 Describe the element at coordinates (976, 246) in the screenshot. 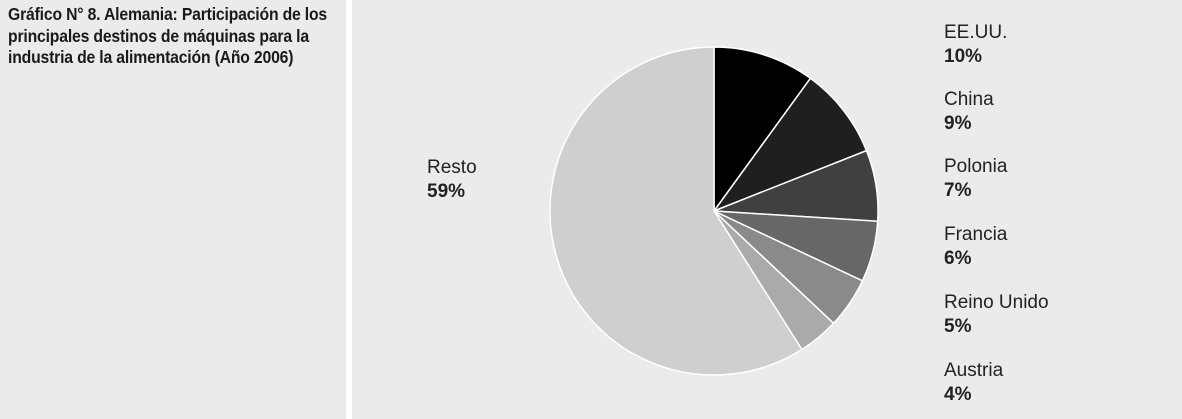

I see `slice-label-francia: Francia 6%` at that location.